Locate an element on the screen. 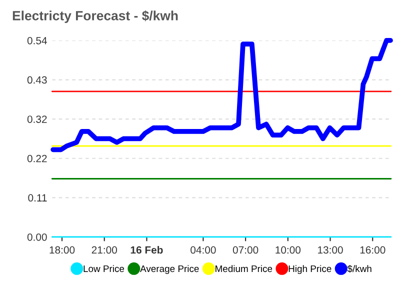 The height and width of the screenshot is (289, 401). x-tick-label: 10:00 is located at coordinates (288, 250).